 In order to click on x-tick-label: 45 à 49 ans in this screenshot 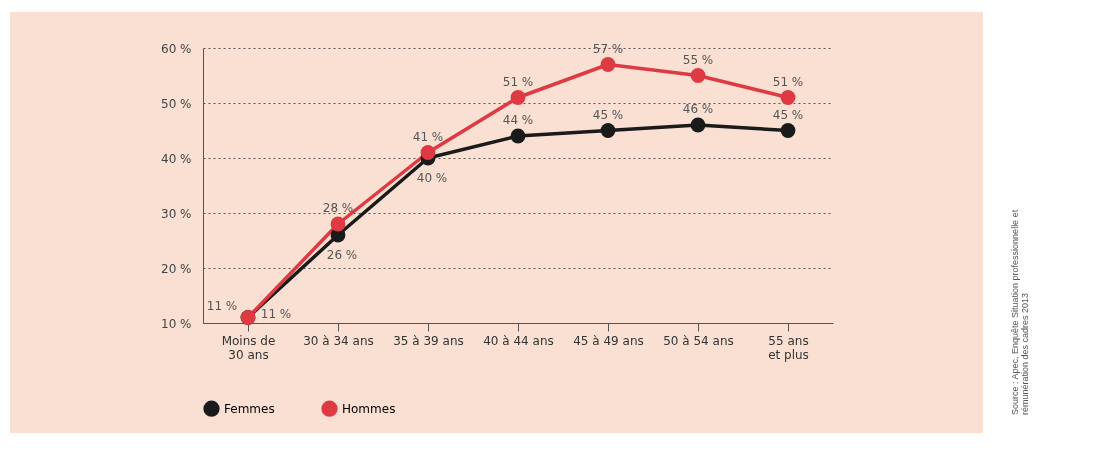, I will do `click(608, 340)`.